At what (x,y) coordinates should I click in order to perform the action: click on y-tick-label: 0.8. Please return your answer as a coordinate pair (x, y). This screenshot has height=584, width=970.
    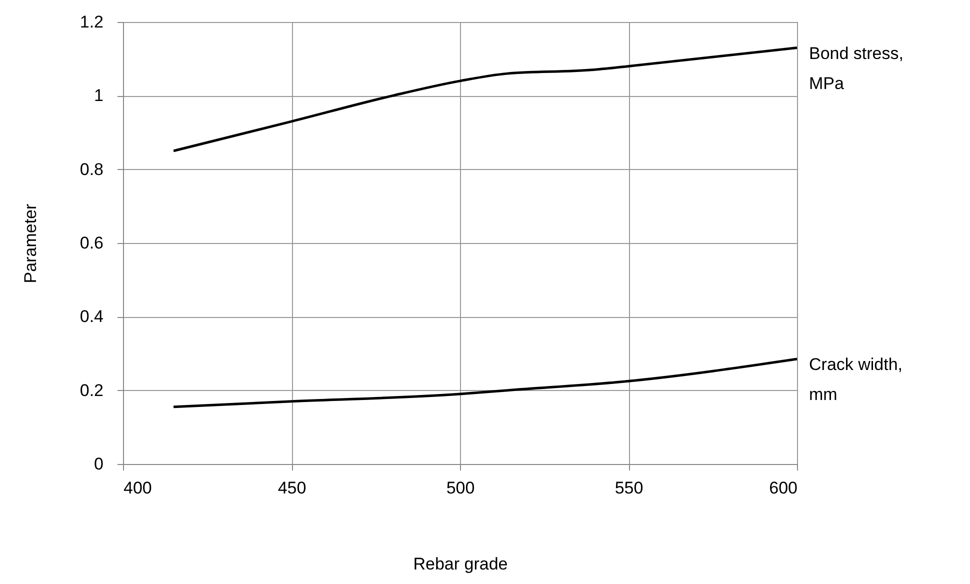
    Looking at the image, I should click on (92, 169).